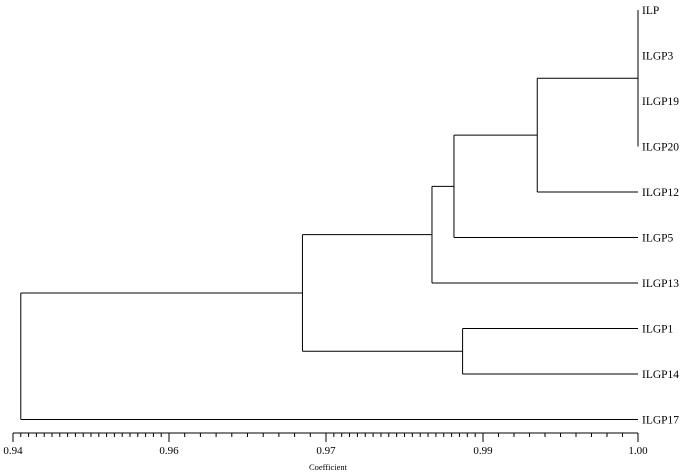 The height and width of the screenshot is (474, 680). What do you see at coordinates (660, 375) in the screenshot?
I see `leaf-label-ilgp14: ILGP14` at bounding box center [660, 375].